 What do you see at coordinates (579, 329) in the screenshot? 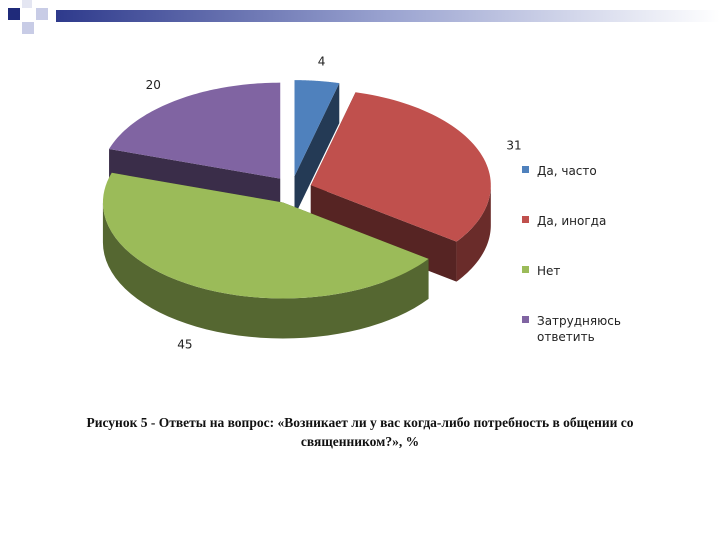
I see `legend-label: Затрудняюсь ответить` at bounding box center [579, 329].